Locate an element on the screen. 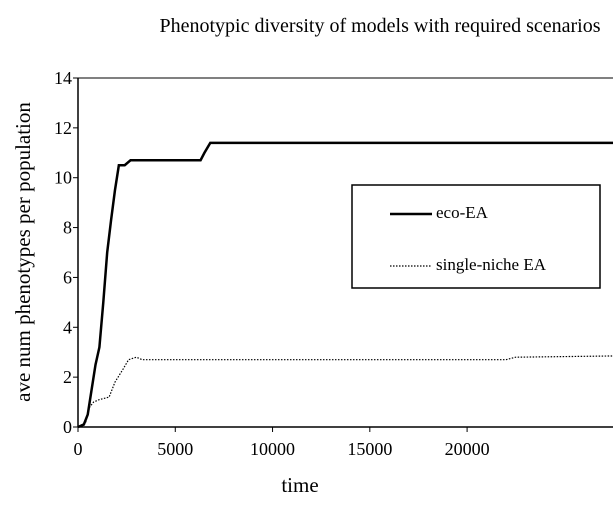 The height and width of the screenshot is (510, 613). legend-label: eco-EA is located at coordinates (462, 212).